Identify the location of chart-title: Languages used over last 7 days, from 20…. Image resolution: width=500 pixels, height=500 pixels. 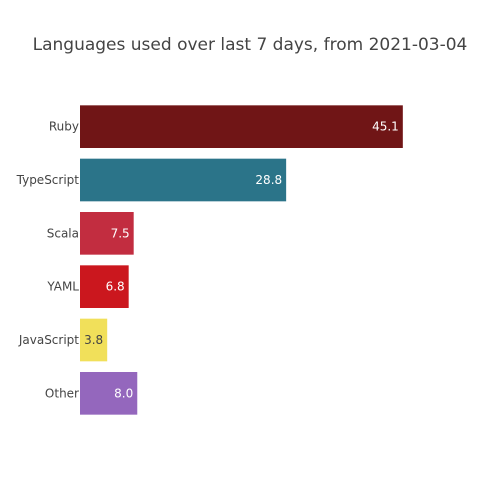
(250, 45).